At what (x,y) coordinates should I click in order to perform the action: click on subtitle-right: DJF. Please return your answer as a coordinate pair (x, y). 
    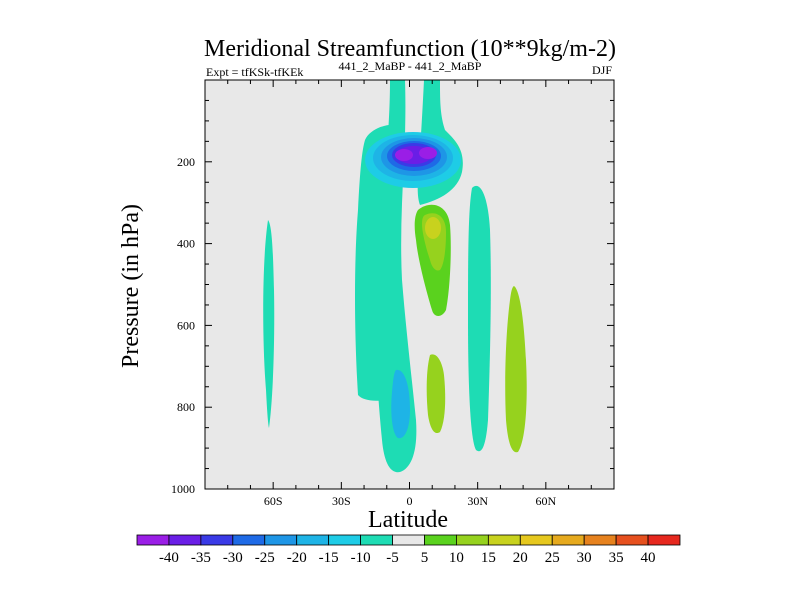
    Looking at the image, I should click on (602, 70).